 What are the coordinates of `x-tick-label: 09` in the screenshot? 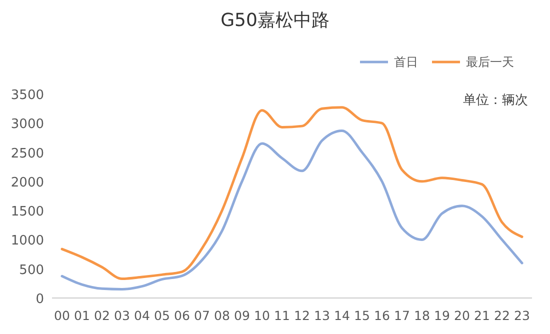 It's located at (242, 315).